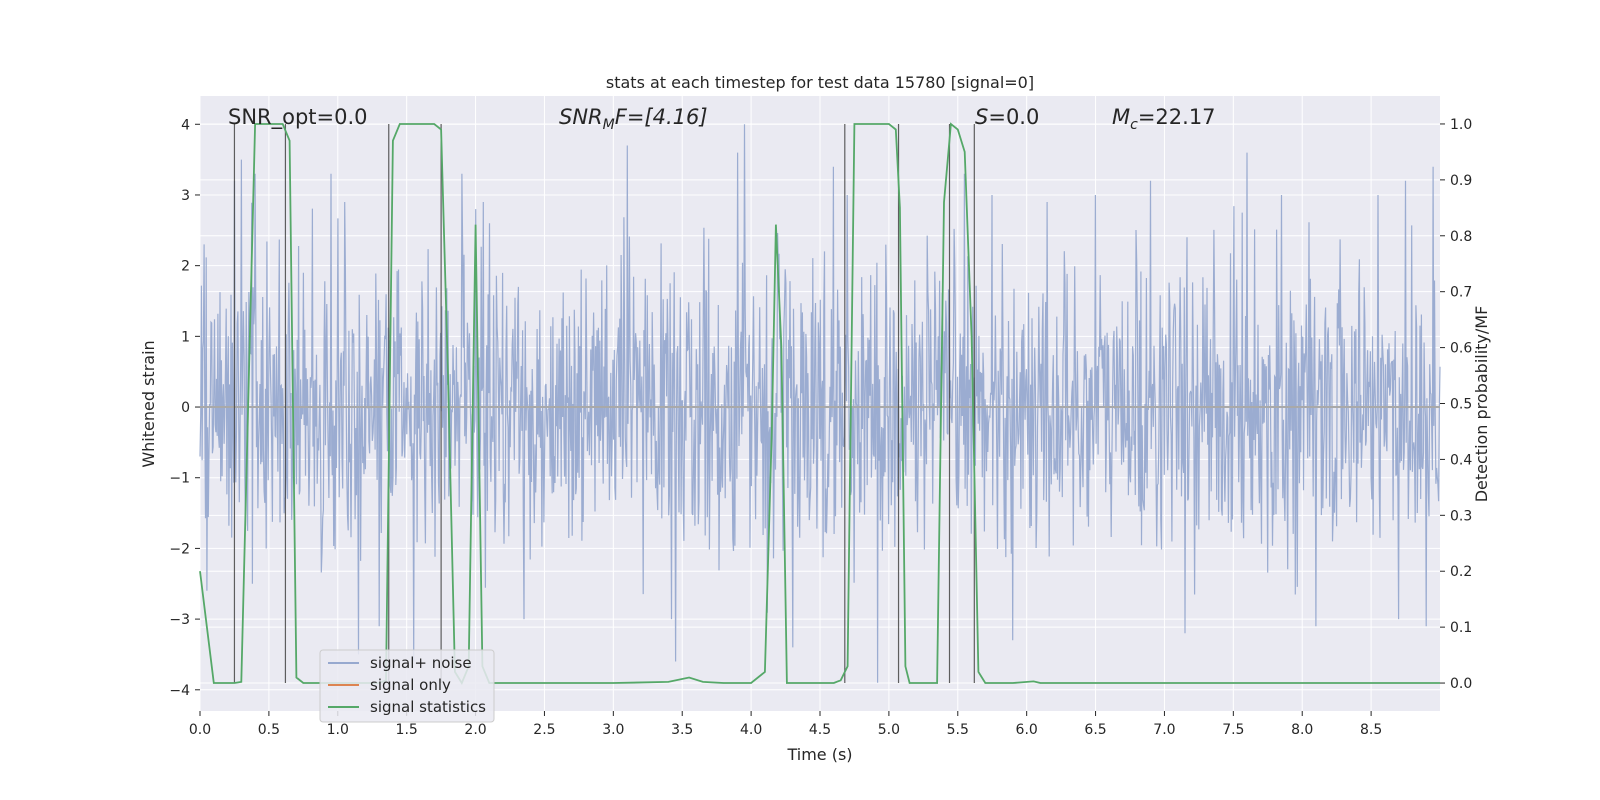  What do you see at coordinates (1164, 730) in the screenshot?
I see `x-tick-label-14: 7.0` at bounding box center [1164, 730].